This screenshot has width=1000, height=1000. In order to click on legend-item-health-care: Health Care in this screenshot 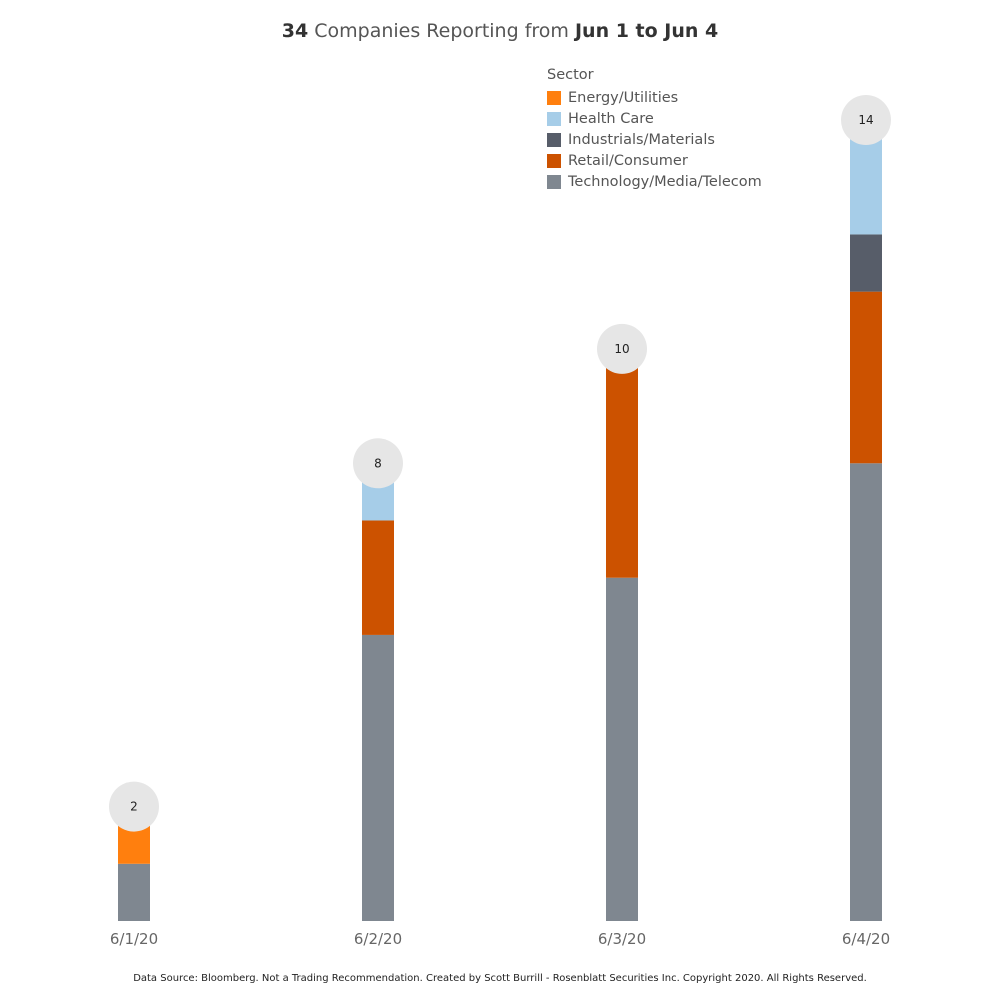, I will do `click(654, 118)`.